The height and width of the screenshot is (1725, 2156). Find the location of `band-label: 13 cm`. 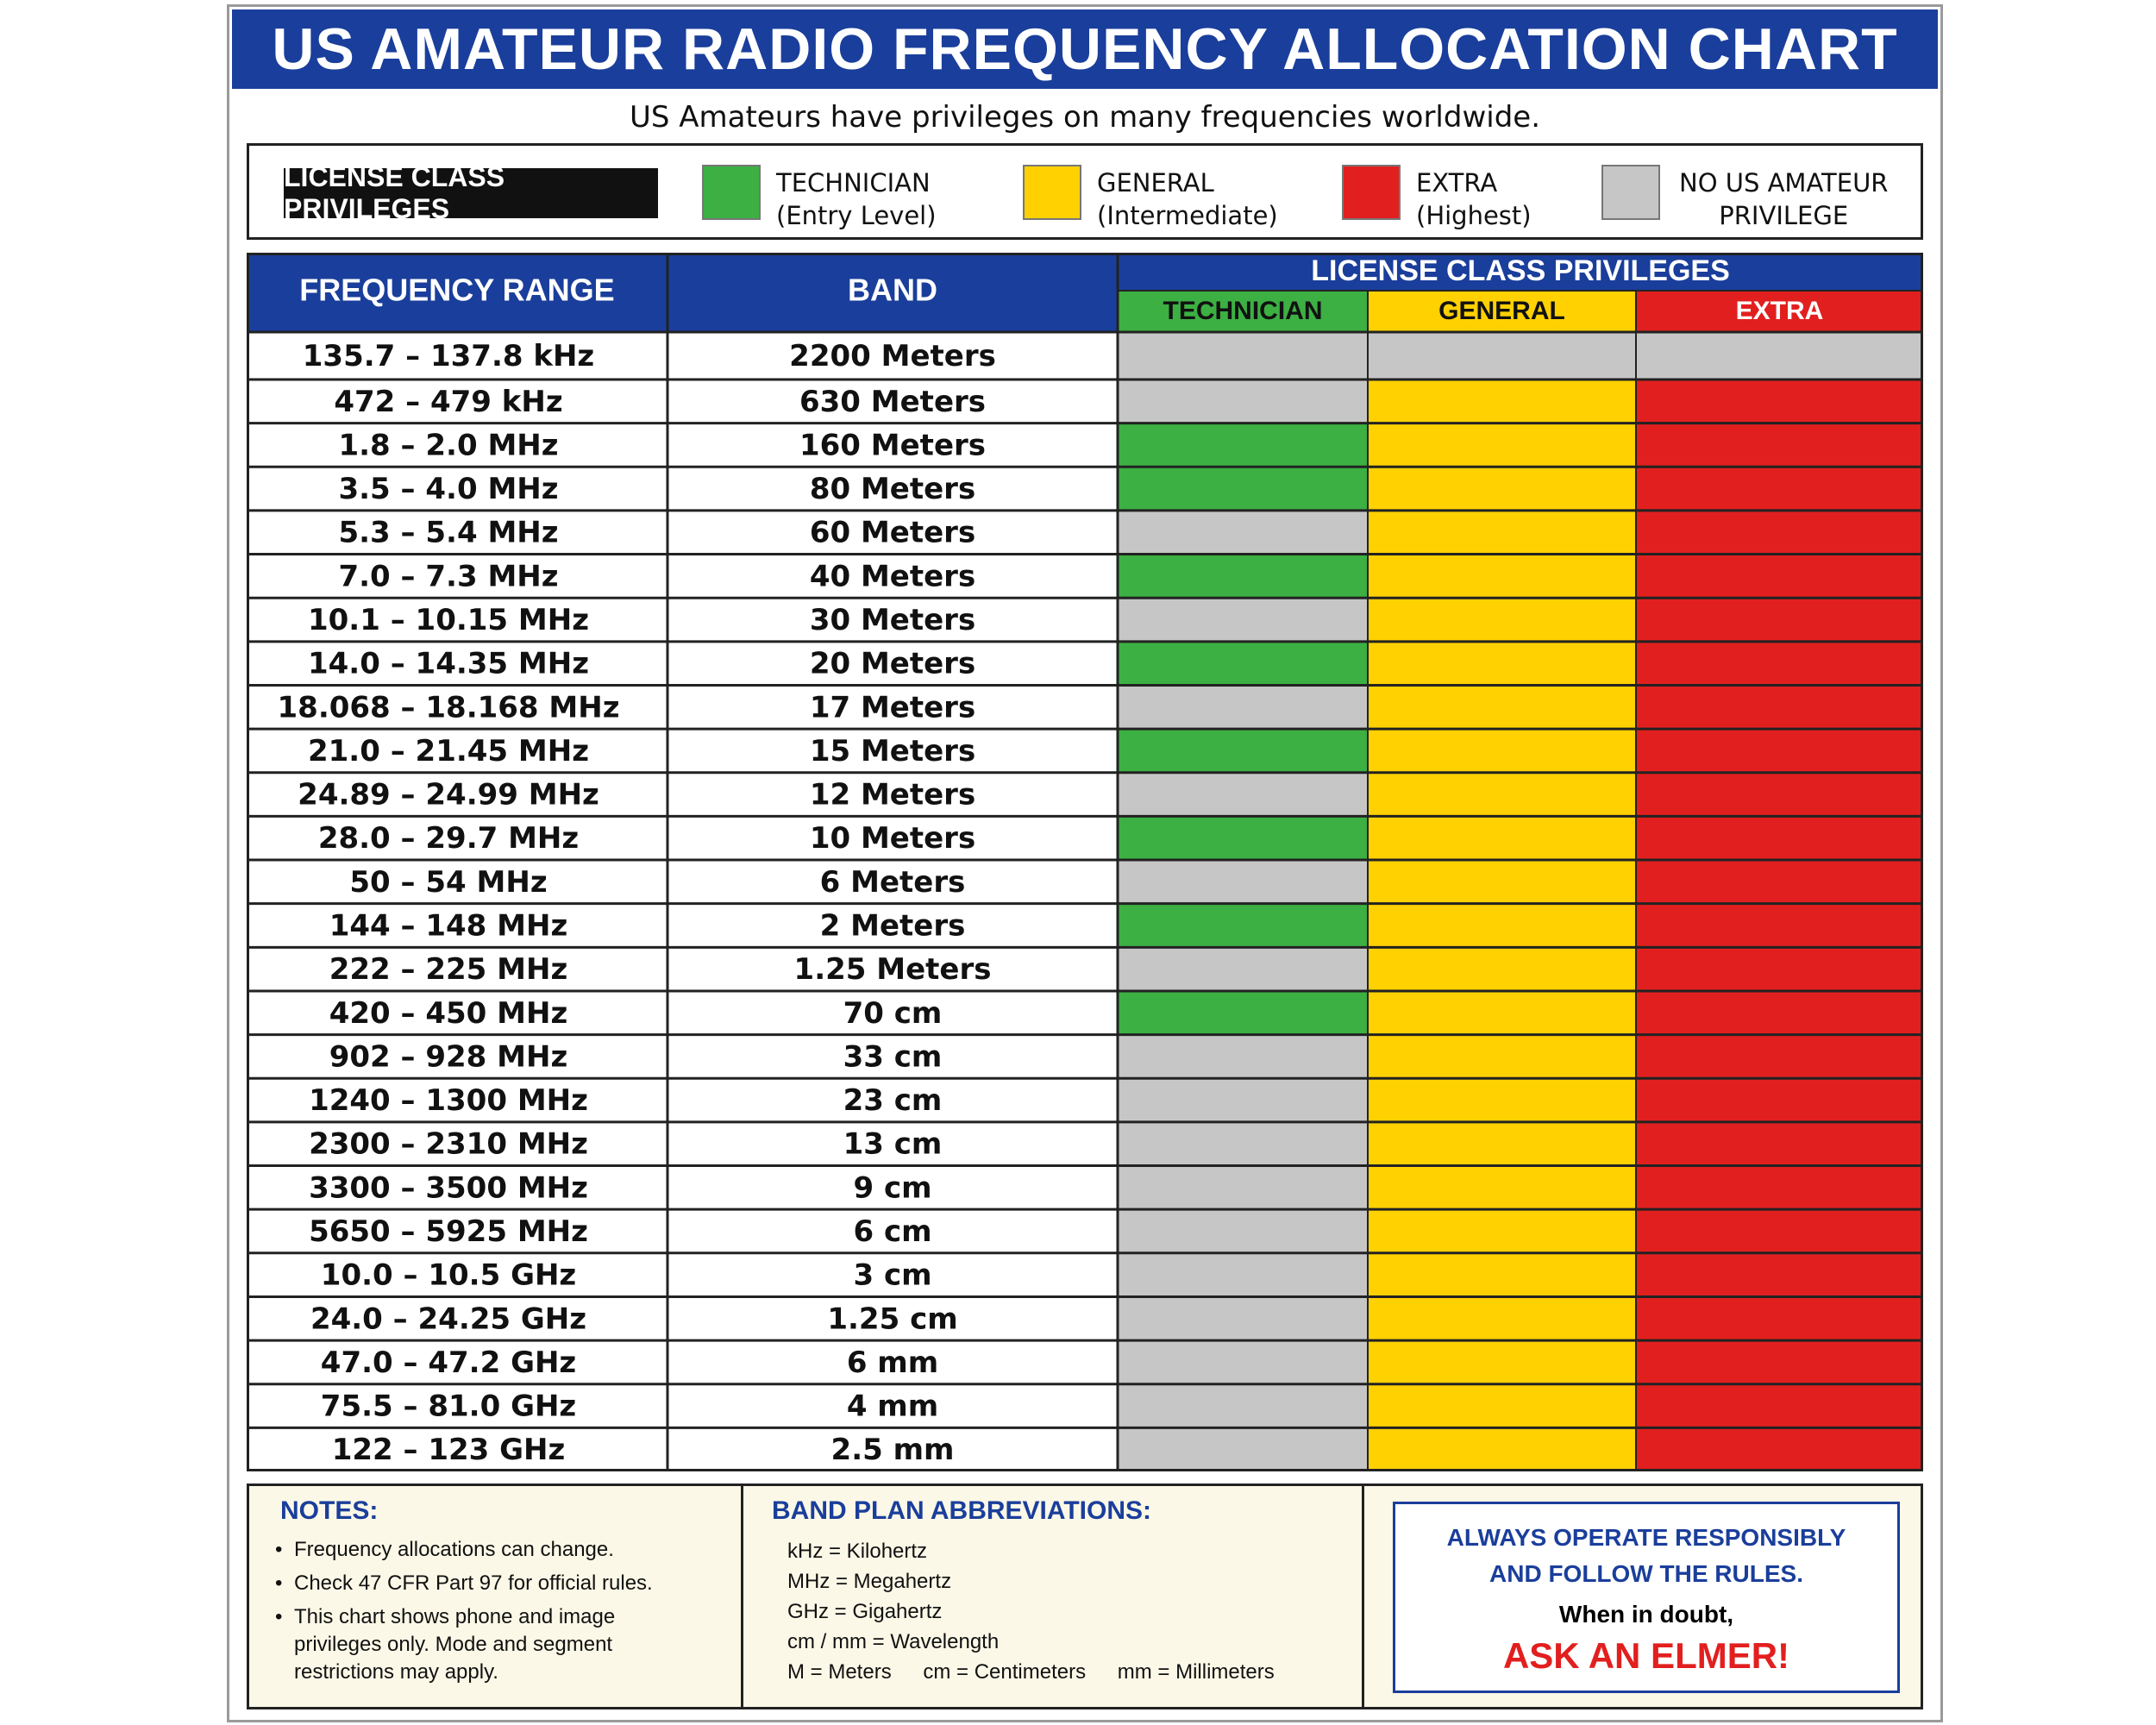

band-label: 13 cm is located at coordinates (893, 1144).